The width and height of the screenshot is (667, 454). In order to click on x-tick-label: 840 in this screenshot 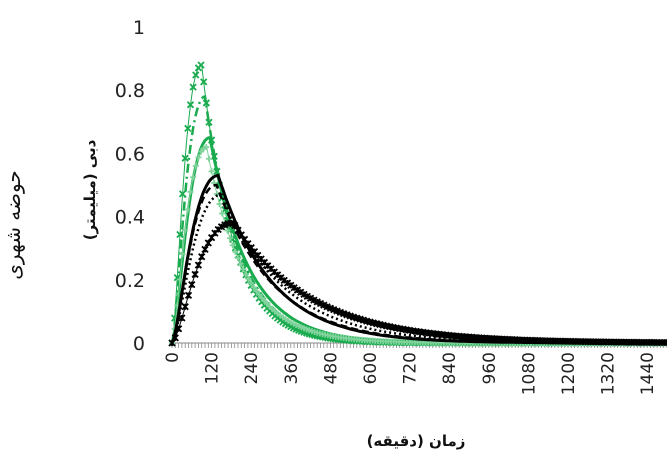, I will do `click(450, 368)`.